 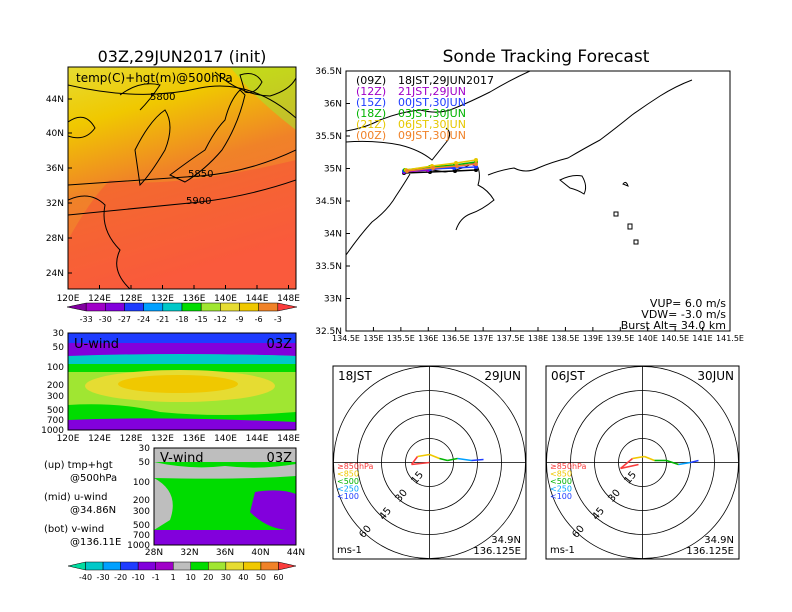 I want to click on colorbar-label: 30, so click(x=226, y=577).